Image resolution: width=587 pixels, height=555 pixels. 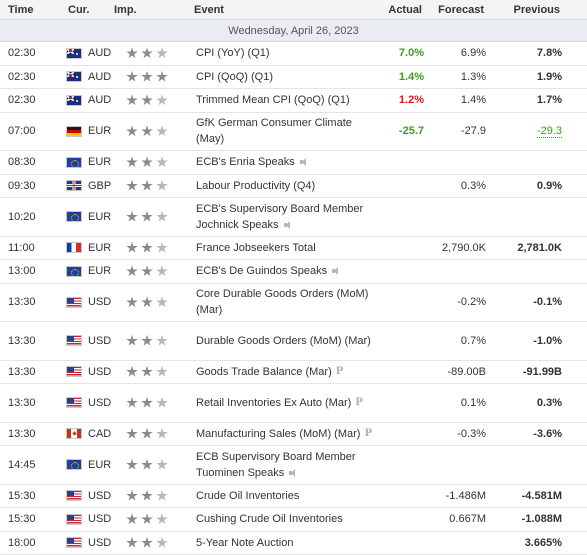 What do you see at coordinates (248, 495) in the screenshot?
I see `event-title: Crude Oil Inventories` at bounding box center [248, 495].